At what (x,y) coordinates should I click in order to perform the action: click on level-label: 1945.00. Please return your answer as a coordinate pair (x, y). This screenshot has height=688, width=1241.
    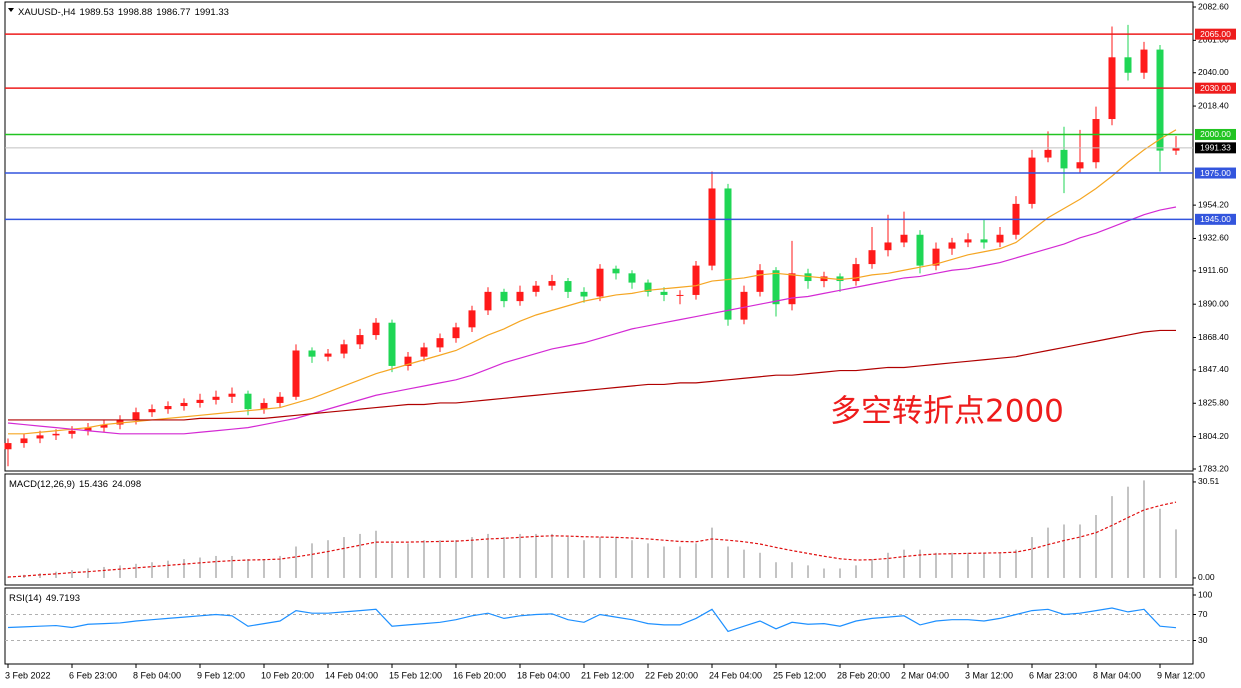
    Looking at the image, I should click on (1215, 219).